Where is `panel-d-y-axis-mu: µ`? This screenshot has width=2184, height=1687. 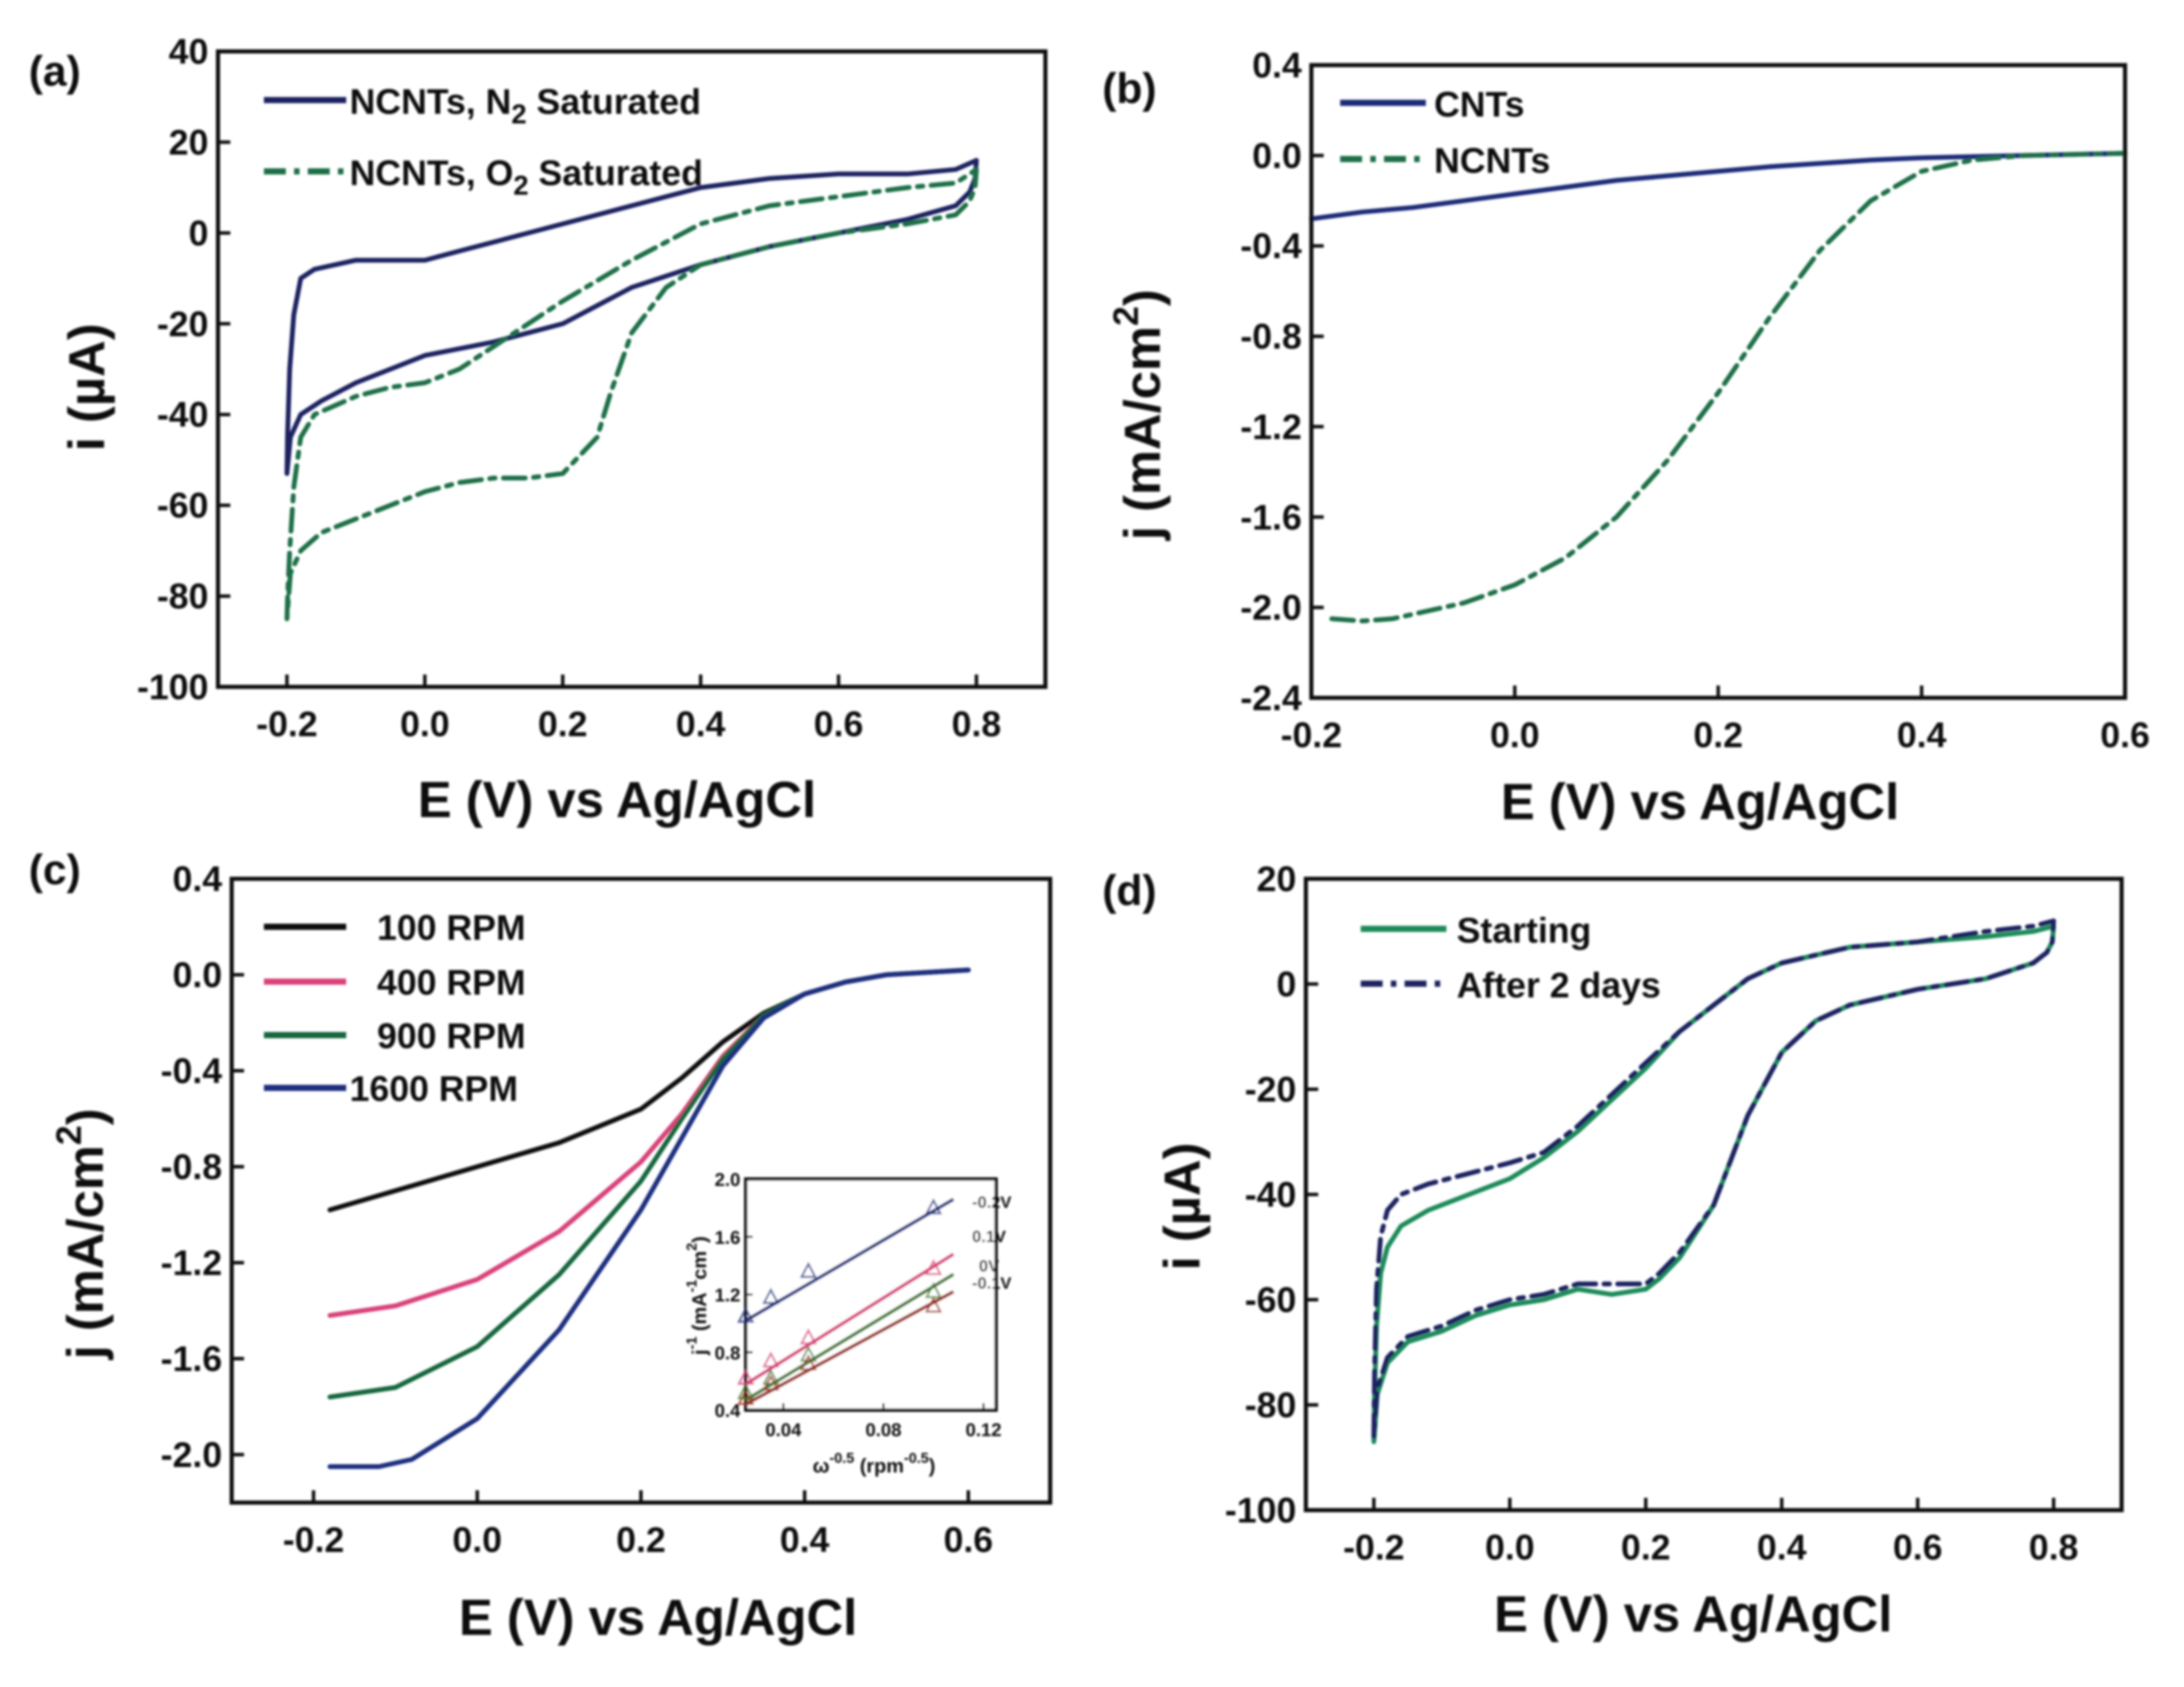
panel-d-y-axis-mu: µ is located at coordinates (1182, 1211).